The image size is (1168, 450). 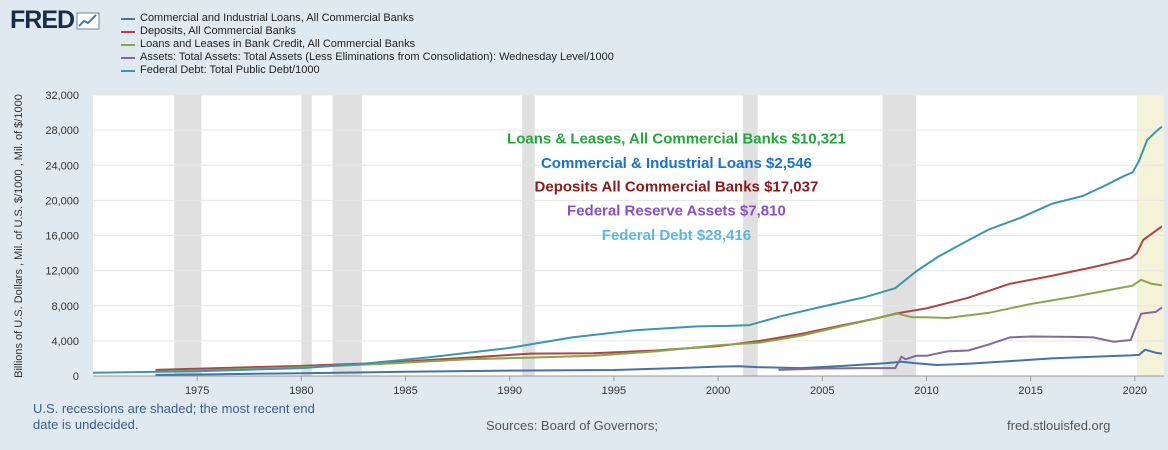 I want to click on x-tick-label: 1975, so click(x=197, y=391).